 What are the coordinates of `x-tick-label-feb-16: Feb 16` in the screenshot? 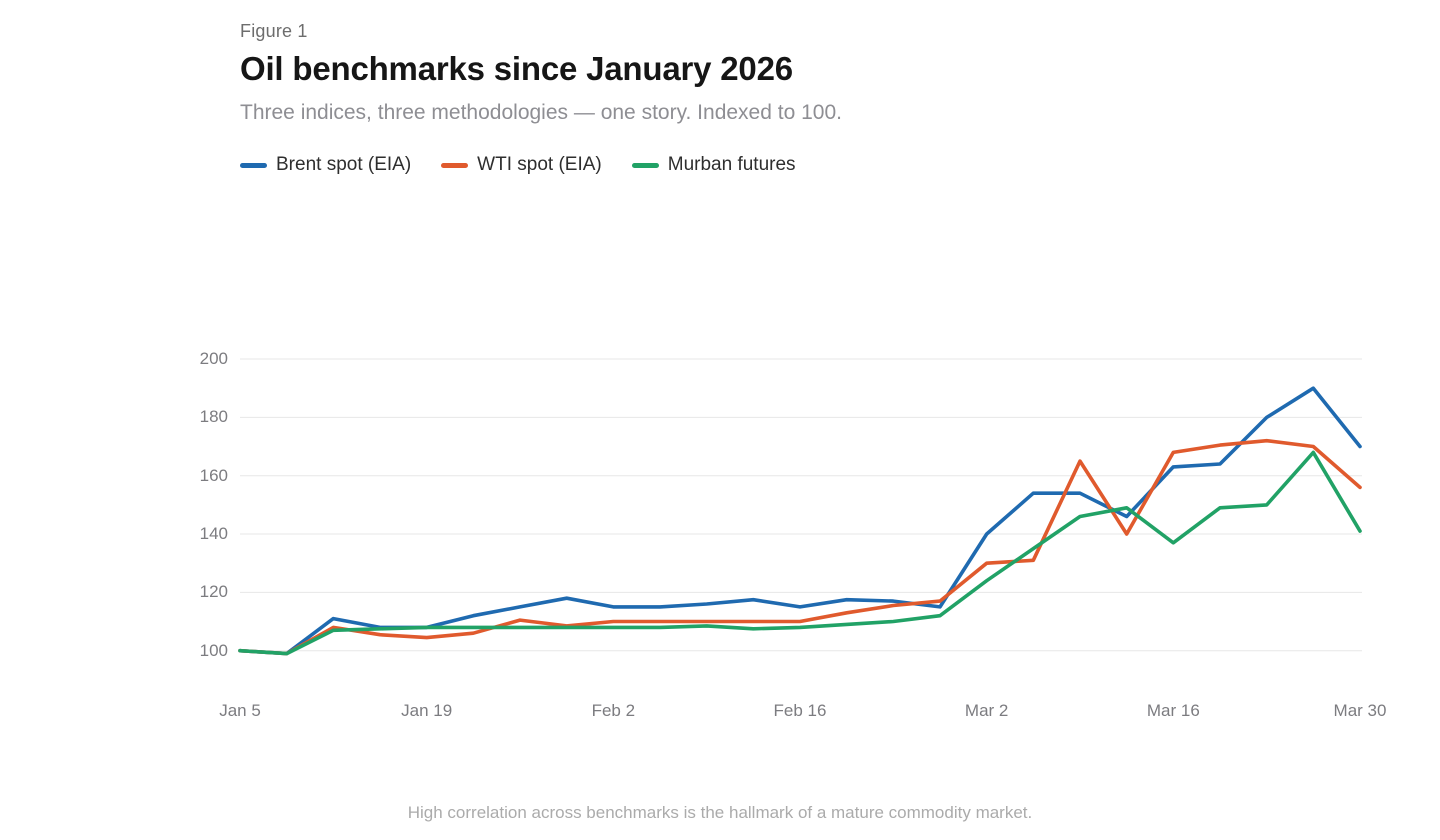 It's located at (800, 710).